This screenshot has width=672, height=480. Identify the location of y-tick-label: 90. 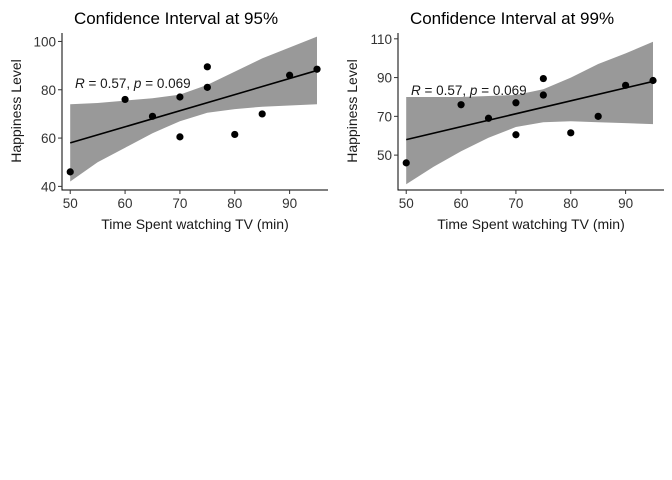
(384, 78).